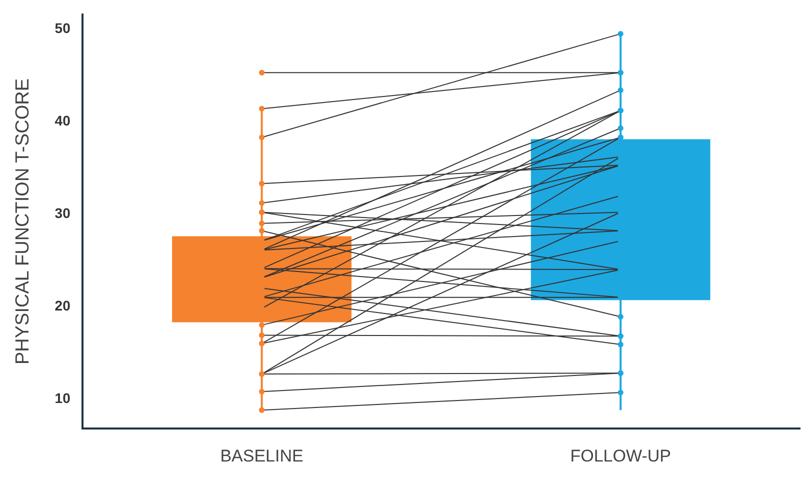  Describe the element at coordinates (62, 28) in the screenshot. I see `y-tick-label: 50` at that location.